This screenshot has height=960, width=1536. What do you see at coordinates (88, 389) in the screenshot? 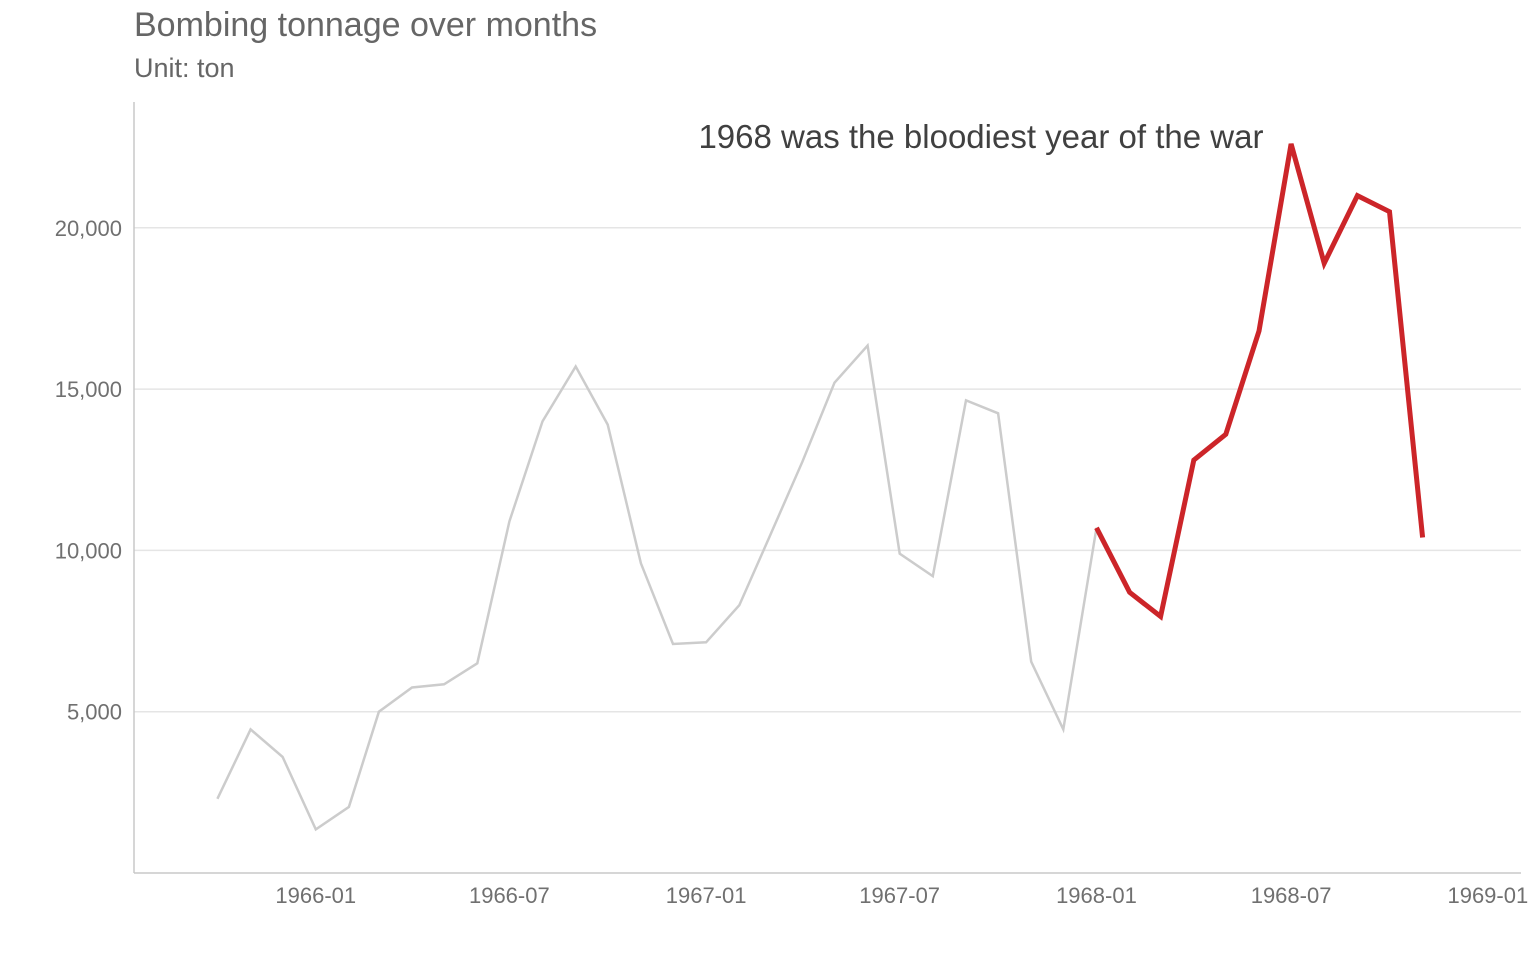
I see `y-tick-label: 15,000` at bounding box center [88, 389].